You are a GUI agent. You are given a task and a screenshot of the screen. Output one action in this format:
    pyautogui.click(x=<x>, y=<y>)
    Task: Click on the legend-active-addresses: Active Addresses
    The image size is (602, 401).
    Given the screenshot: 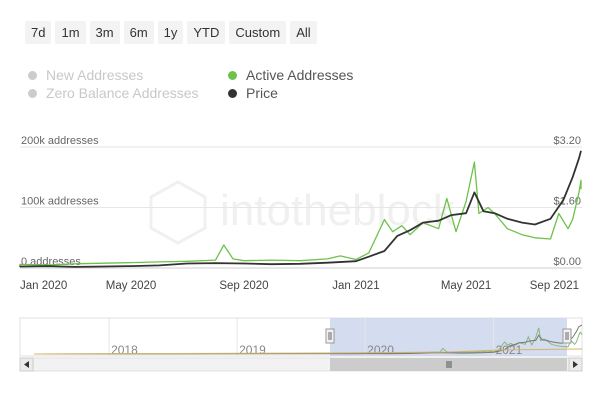 What is the action you would take?
    pyautogui.click(x=290, y=75)
    